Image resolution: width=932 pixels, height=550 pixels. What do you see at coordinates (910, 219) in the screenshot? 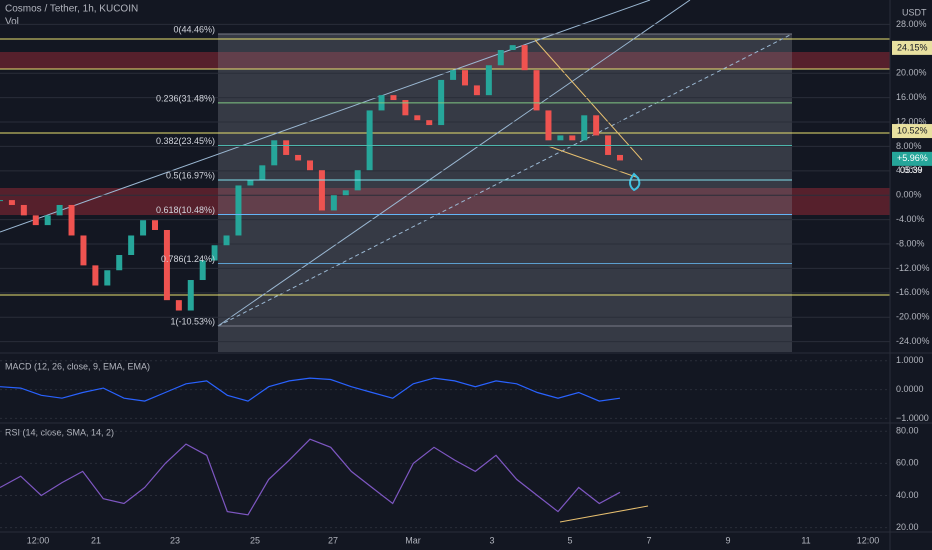
I see `y-tick-label: -4.00%` at bounding box center [910, 219].